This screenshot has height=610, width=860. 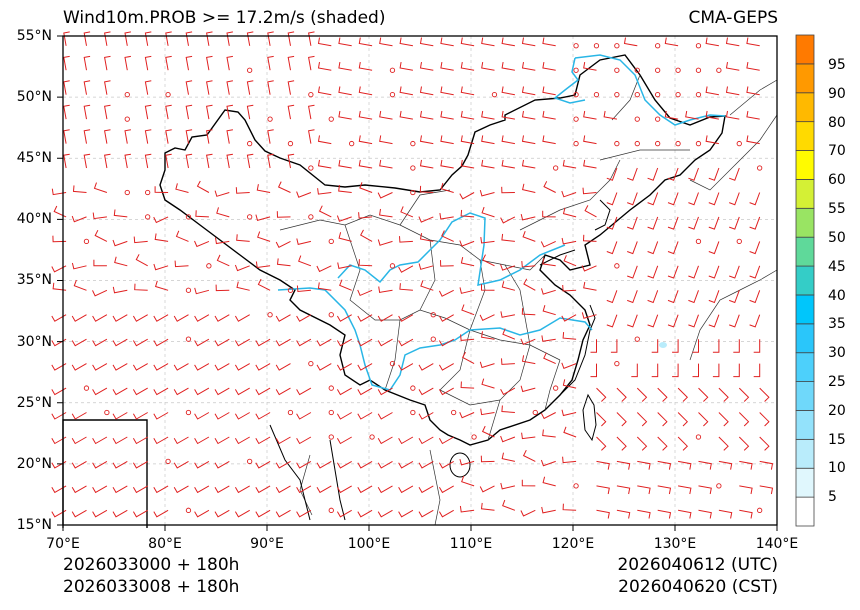 What do you see at coordinates (698, 587) in the screenshot?
I see `valid-time-cst: 2026040620 (CST)` at bounding box center [698, 587].